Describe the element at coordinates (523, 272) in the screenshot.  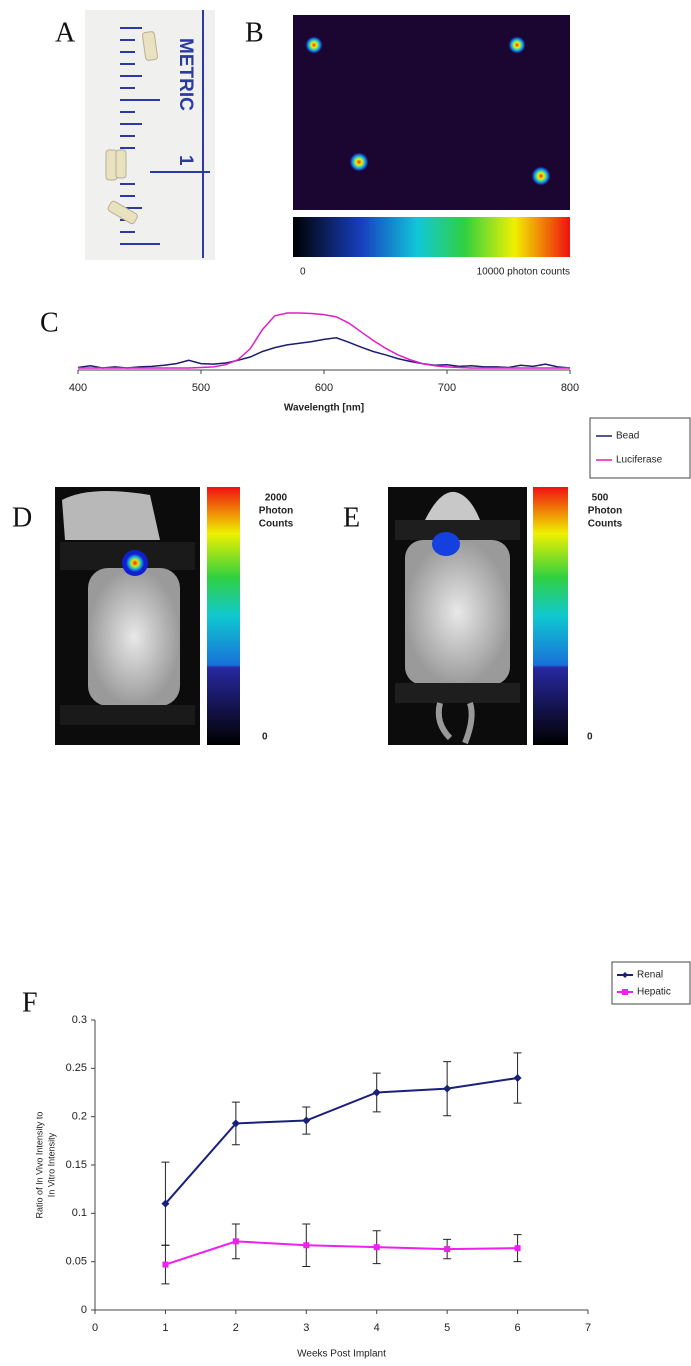
I see `colorbar-max: 10000 photon counts` at that location.